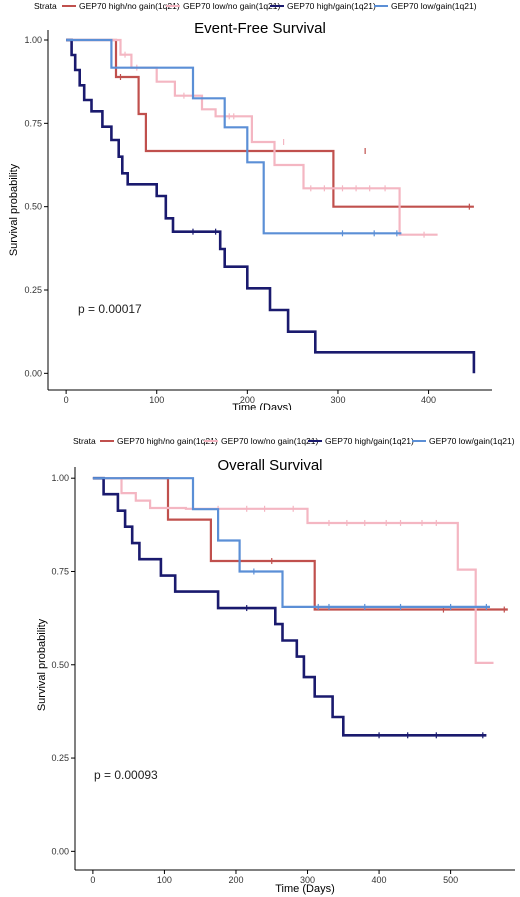 Image resolution: width=520 pixels, height=897 pixels. I want to click on p-value-label: p = 0.00093, so click(126, 775).